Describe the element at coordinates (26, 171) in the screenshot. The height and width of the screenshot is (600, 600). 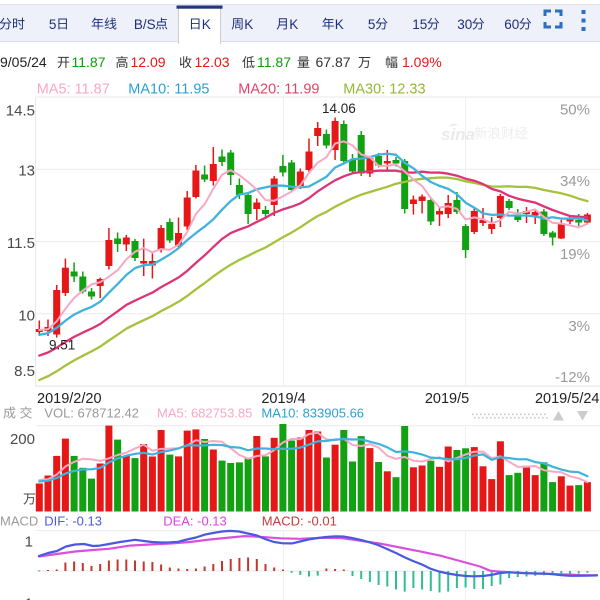
I see `svg-text: 13` at that location.